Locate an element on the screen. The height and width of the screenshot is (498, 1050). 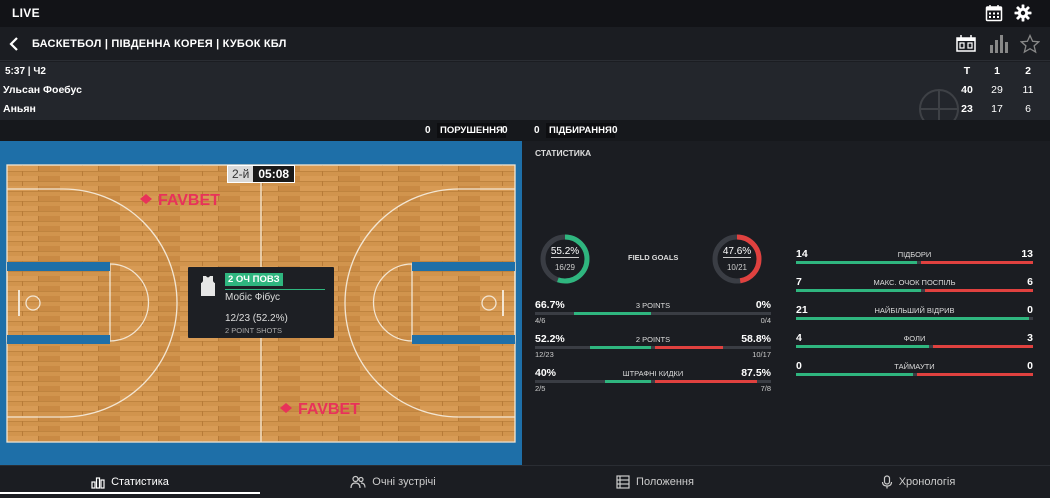
home-pct: 40% is located at coordinates (546, 373).